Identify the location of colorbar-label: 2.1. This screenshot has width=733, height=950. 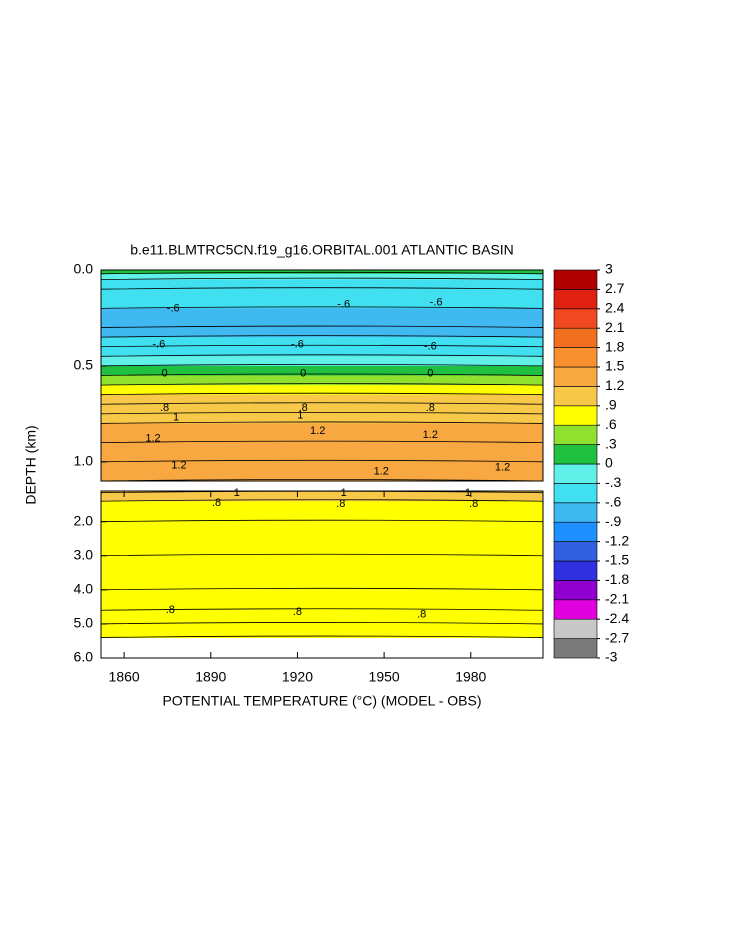
(615, 327).